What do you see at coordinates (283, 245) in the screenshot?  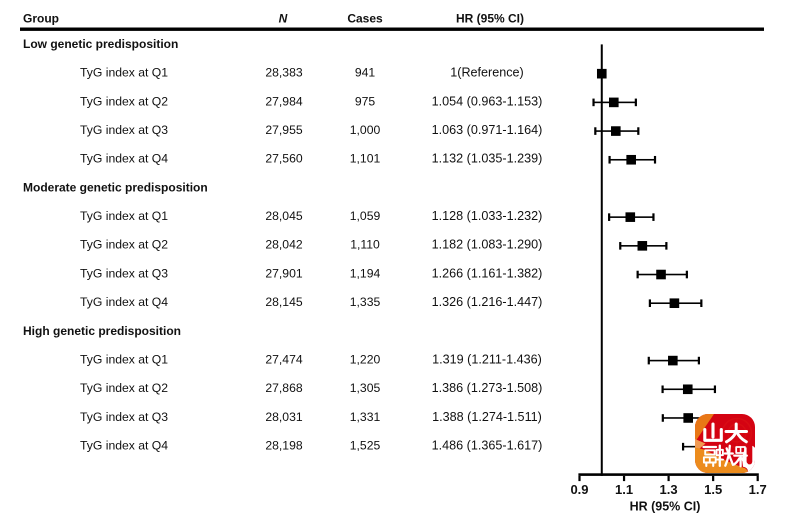 I see `svg-text: 28,042` at bounding box center [283, 245].